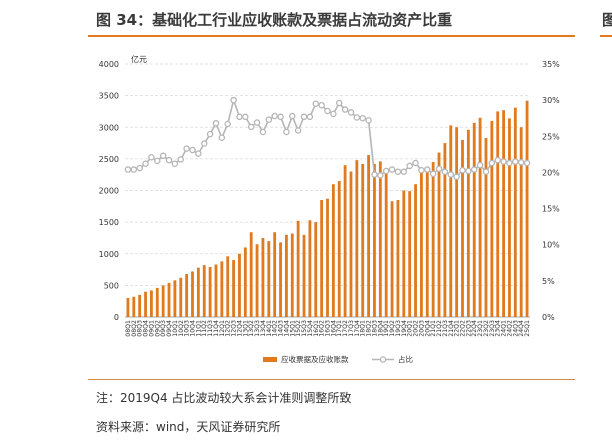 This screenshot has width=612, height=446. What do you see at coordinates (416, 328) in the screenshot?
I see `x-tick-label: 20Q2` at bounding box center [416, 328].